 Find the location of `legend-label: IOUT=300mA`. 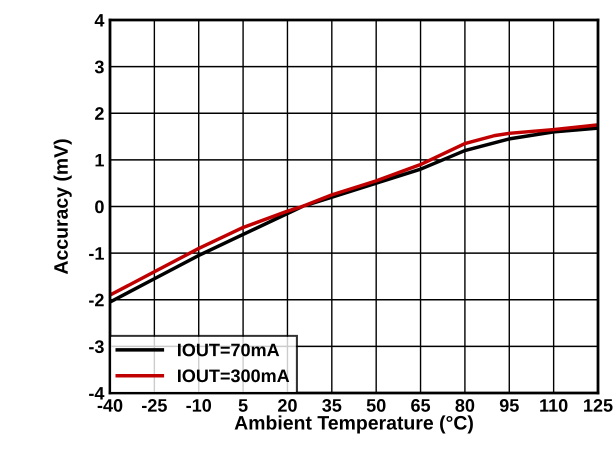

legend-label: IOUT=300mA is located at coordinates (234, 375).